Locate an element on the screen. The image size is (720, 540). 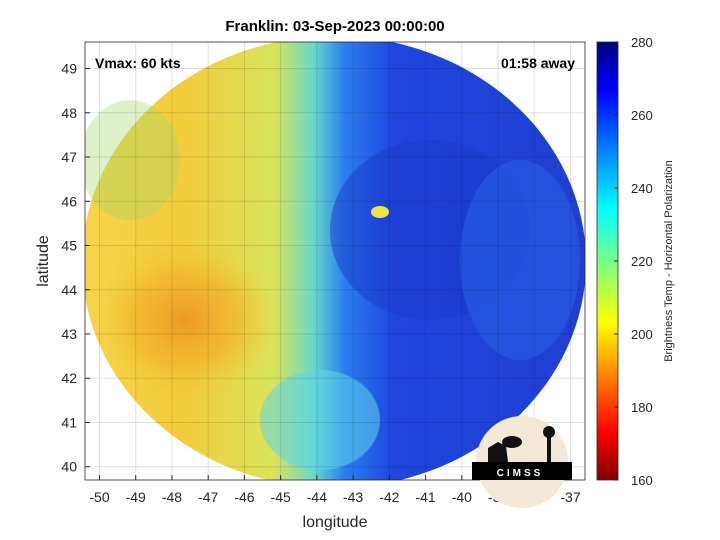
x-tick-label: -47 is located at coordinates (208, 497).